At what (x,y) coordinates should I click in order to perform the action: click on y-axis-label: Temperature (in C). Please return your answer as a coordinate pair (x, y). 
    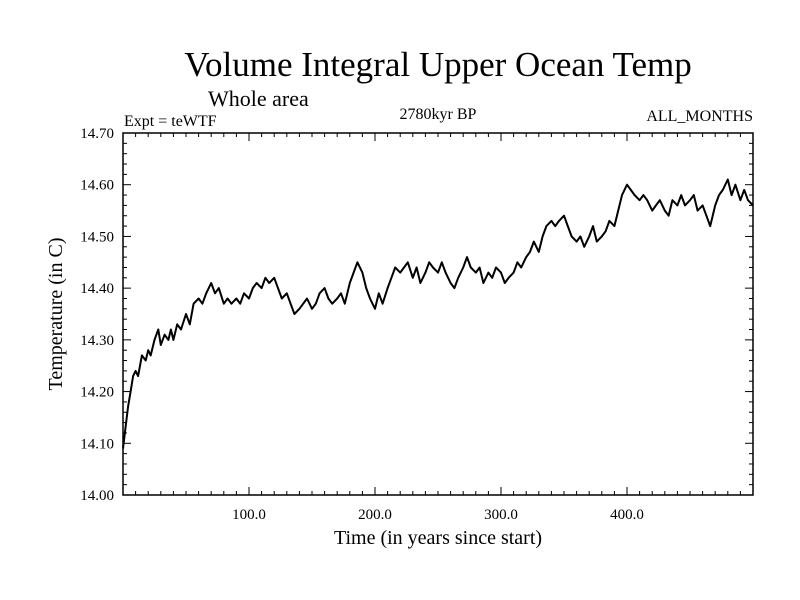
    Looking at the image, I should click on (56, 314).